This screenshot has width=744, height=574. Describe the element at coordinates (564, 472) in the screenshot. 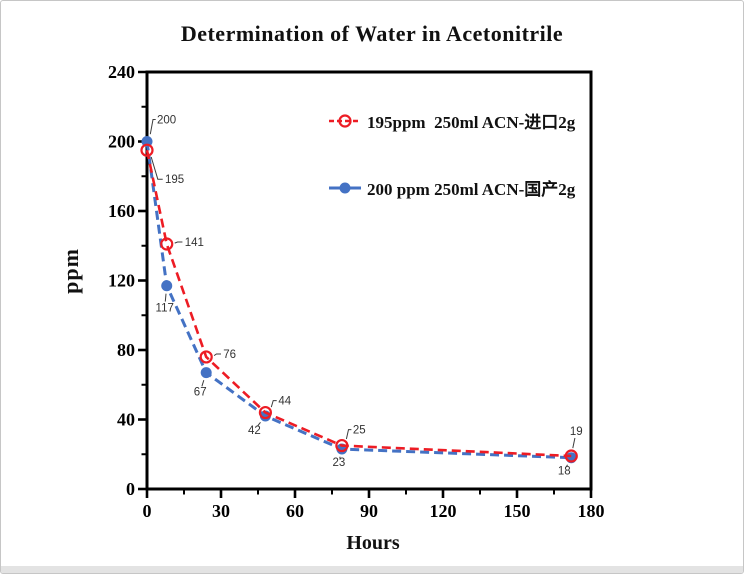

I see `svg-text: 18` at that location.